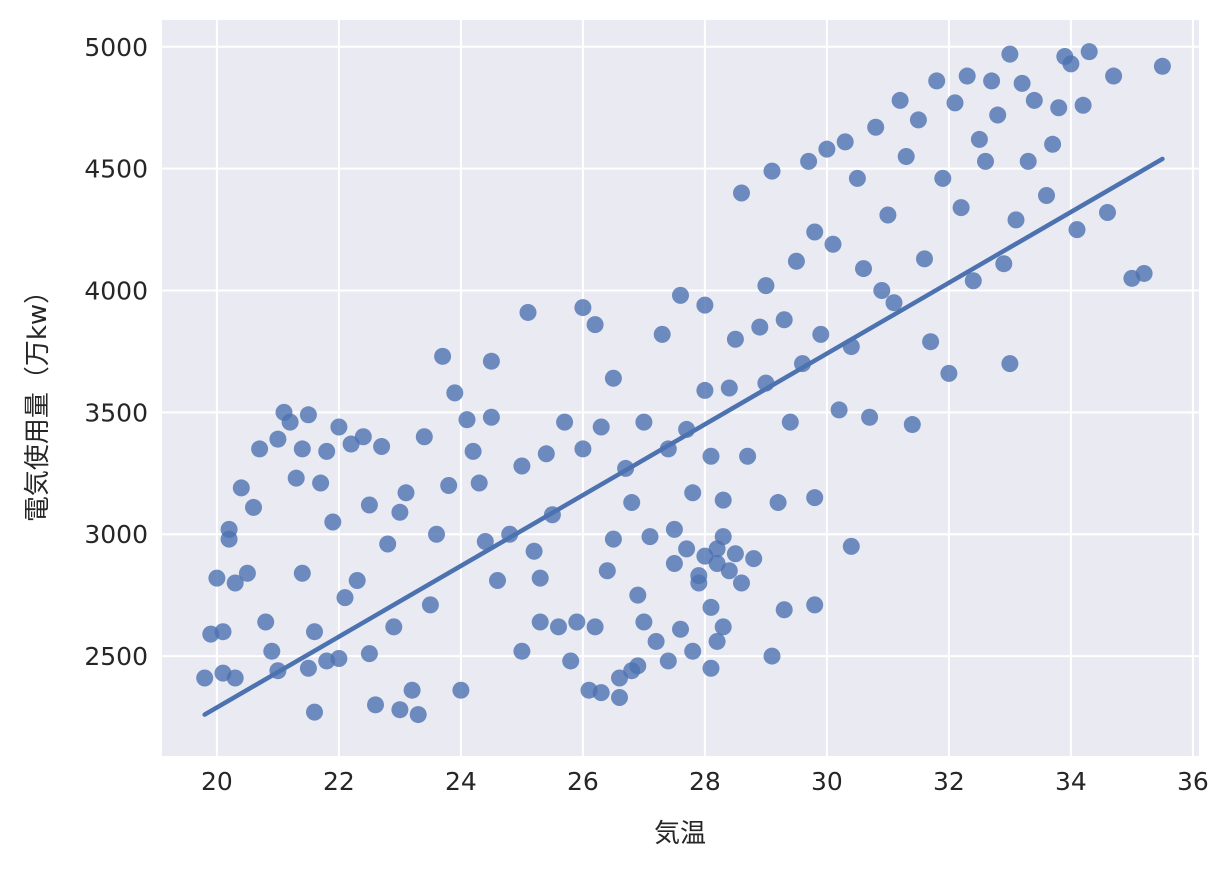 The image size is (1221, 869). Describe the element at coordinates (116, 352) in the screenshot. I see `y-tick-labels: 2500 3000 3500 4000 4500 5000` at that location.